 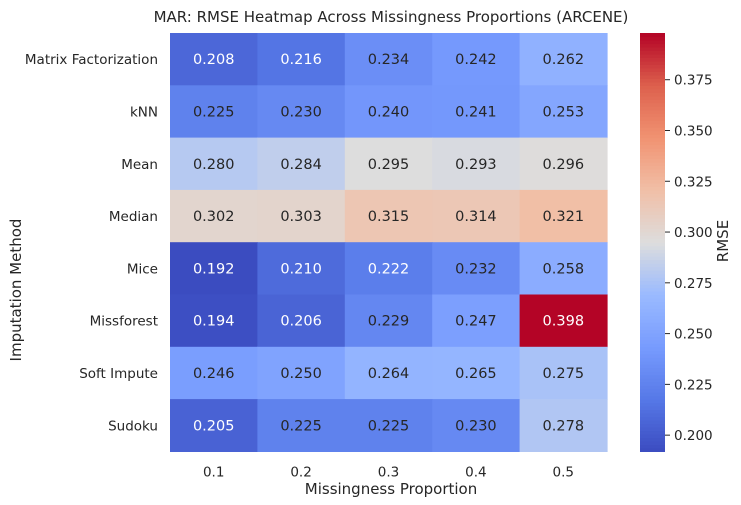 What do you see at coordinates (388, 472) in the screenshot?
I see `x-axis-ticks: 0.1 0.2 0.3 0.4 0.5` at bounding box center [388, 472].